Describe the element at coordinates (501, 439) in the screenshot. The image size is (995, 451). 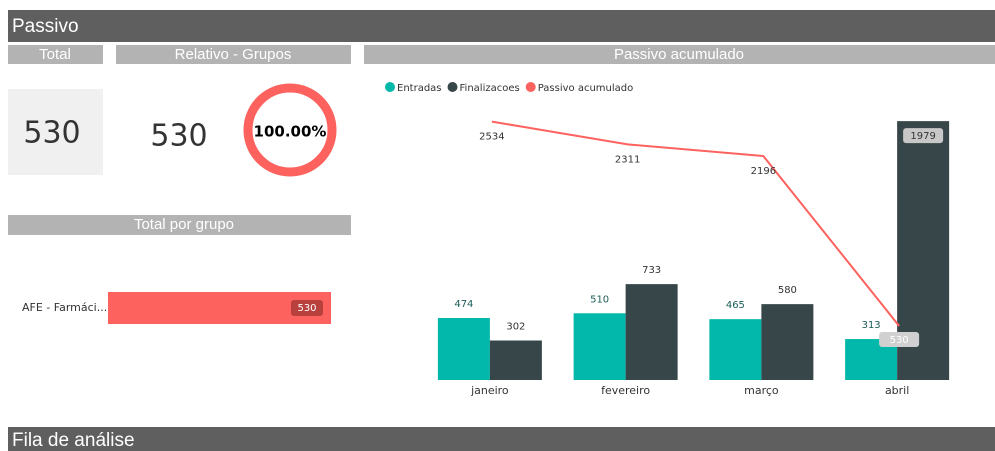
I see `footer-bar` at that location.